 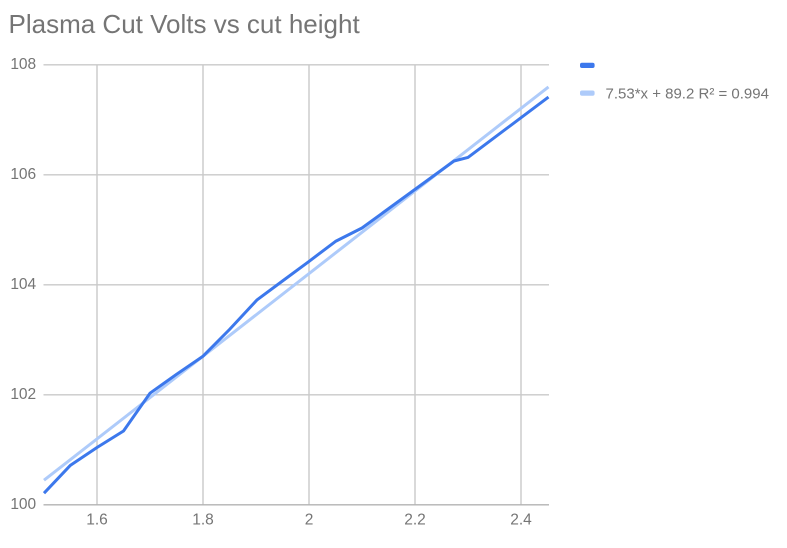 I want to click on svg-text: 102, so click(x=23, y=394).